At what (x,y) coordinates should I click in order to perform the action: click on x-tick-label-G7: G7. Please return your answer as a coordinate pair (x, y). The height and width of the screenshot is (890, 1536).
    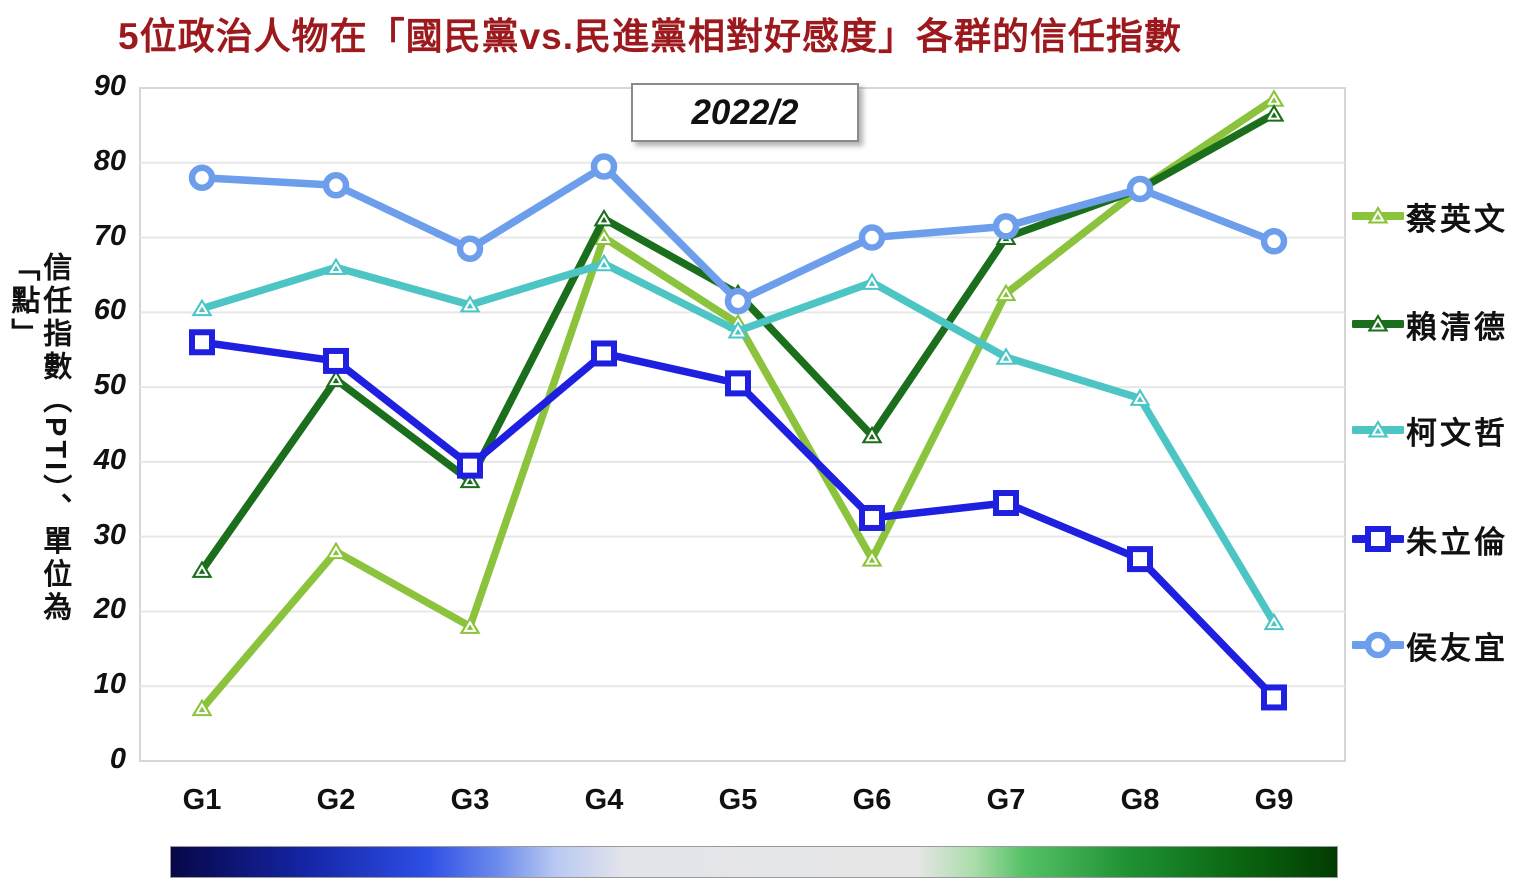
    Looking at the image, I should click on (1006, 800).